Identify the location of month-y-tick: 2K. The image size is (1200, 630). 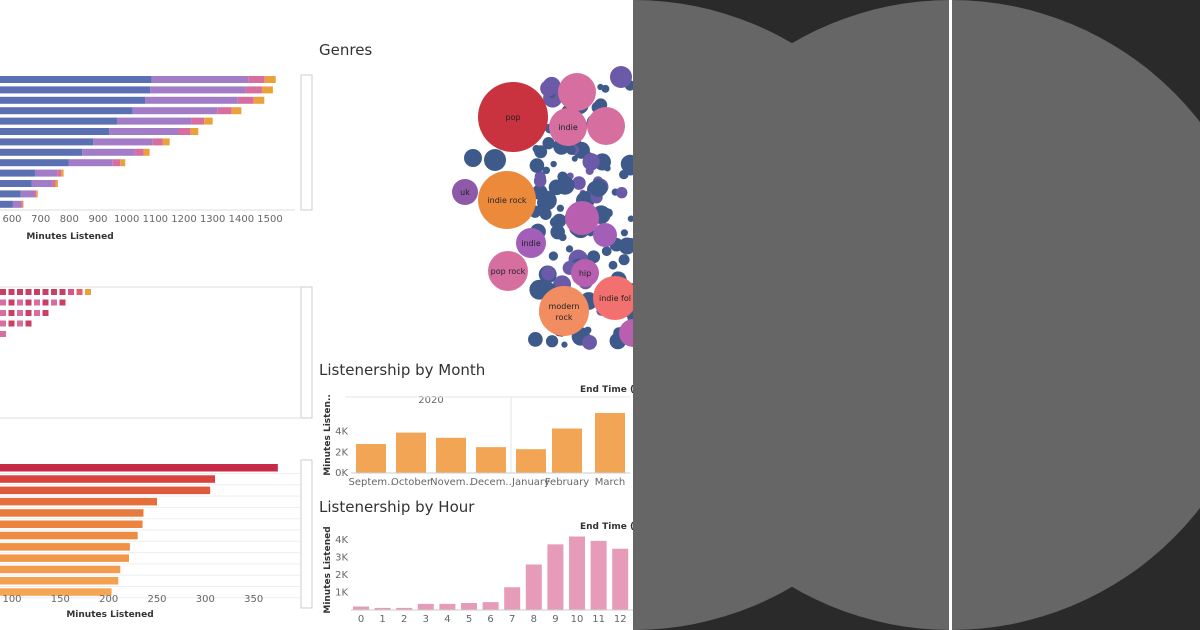
(341, 452).